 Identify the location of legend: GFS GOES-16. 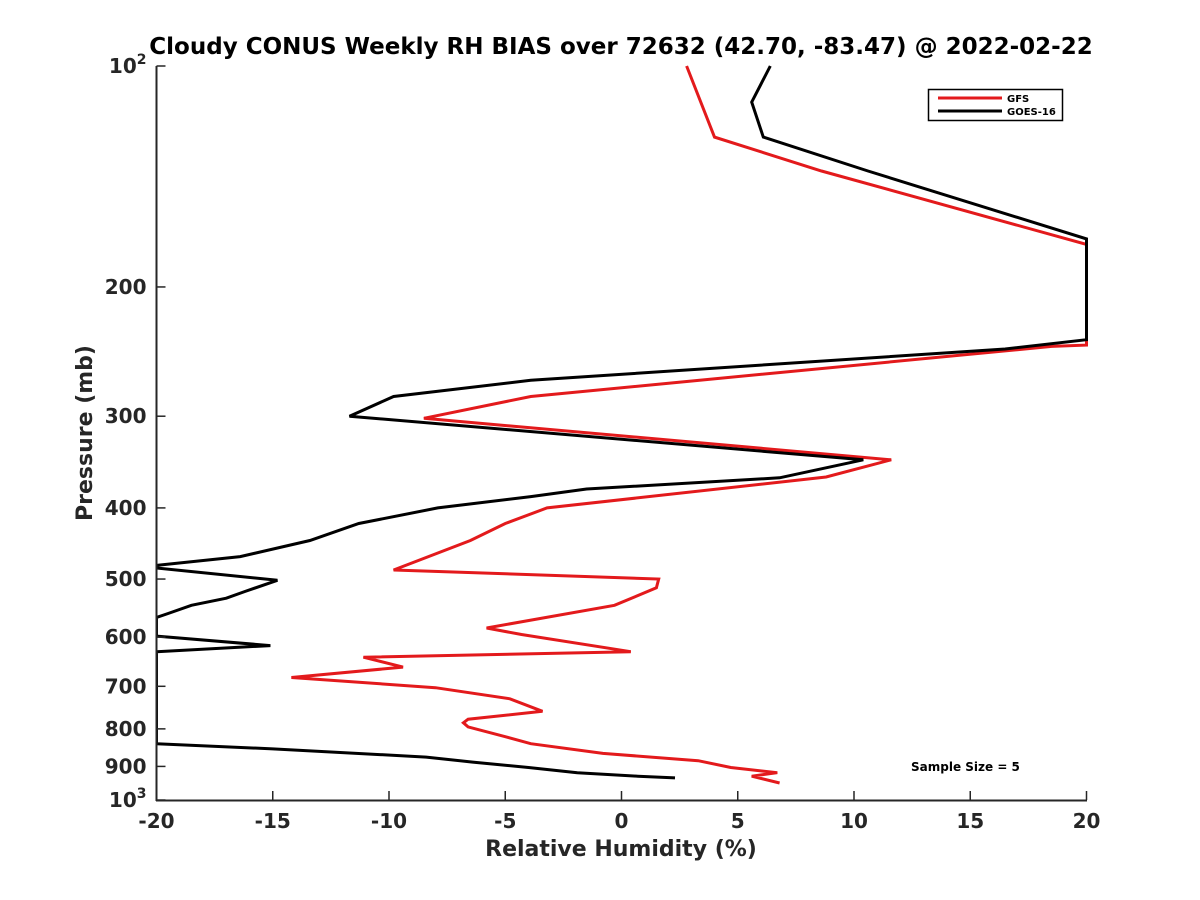
(995, 105).